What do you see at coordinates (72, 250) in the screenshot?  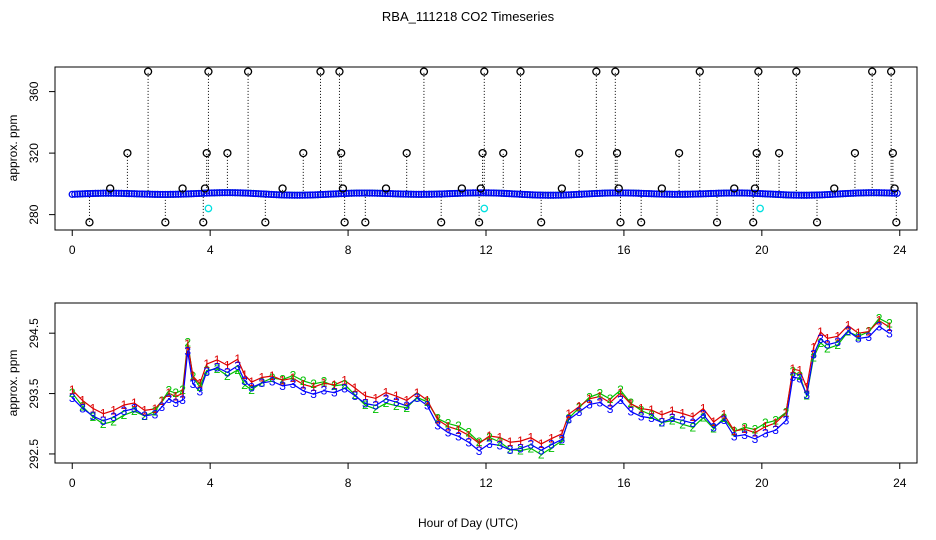 I see `top-x-tick-label: 0` at bounding box center [72, 250].